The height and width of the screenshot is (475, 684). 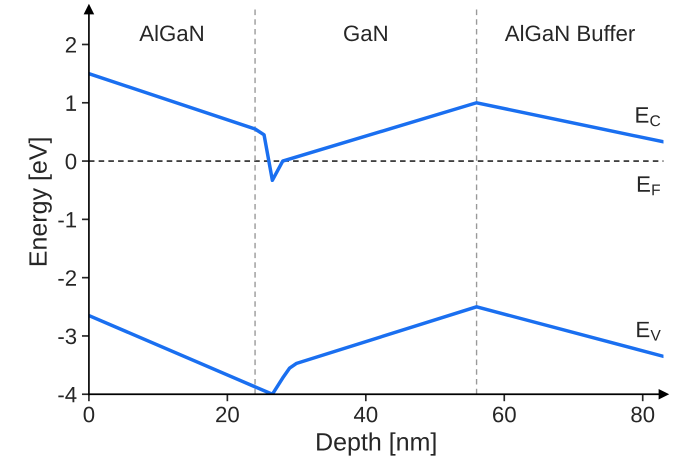 I want to click on series-label: E$_{V}$, so click(x=649, y=331).